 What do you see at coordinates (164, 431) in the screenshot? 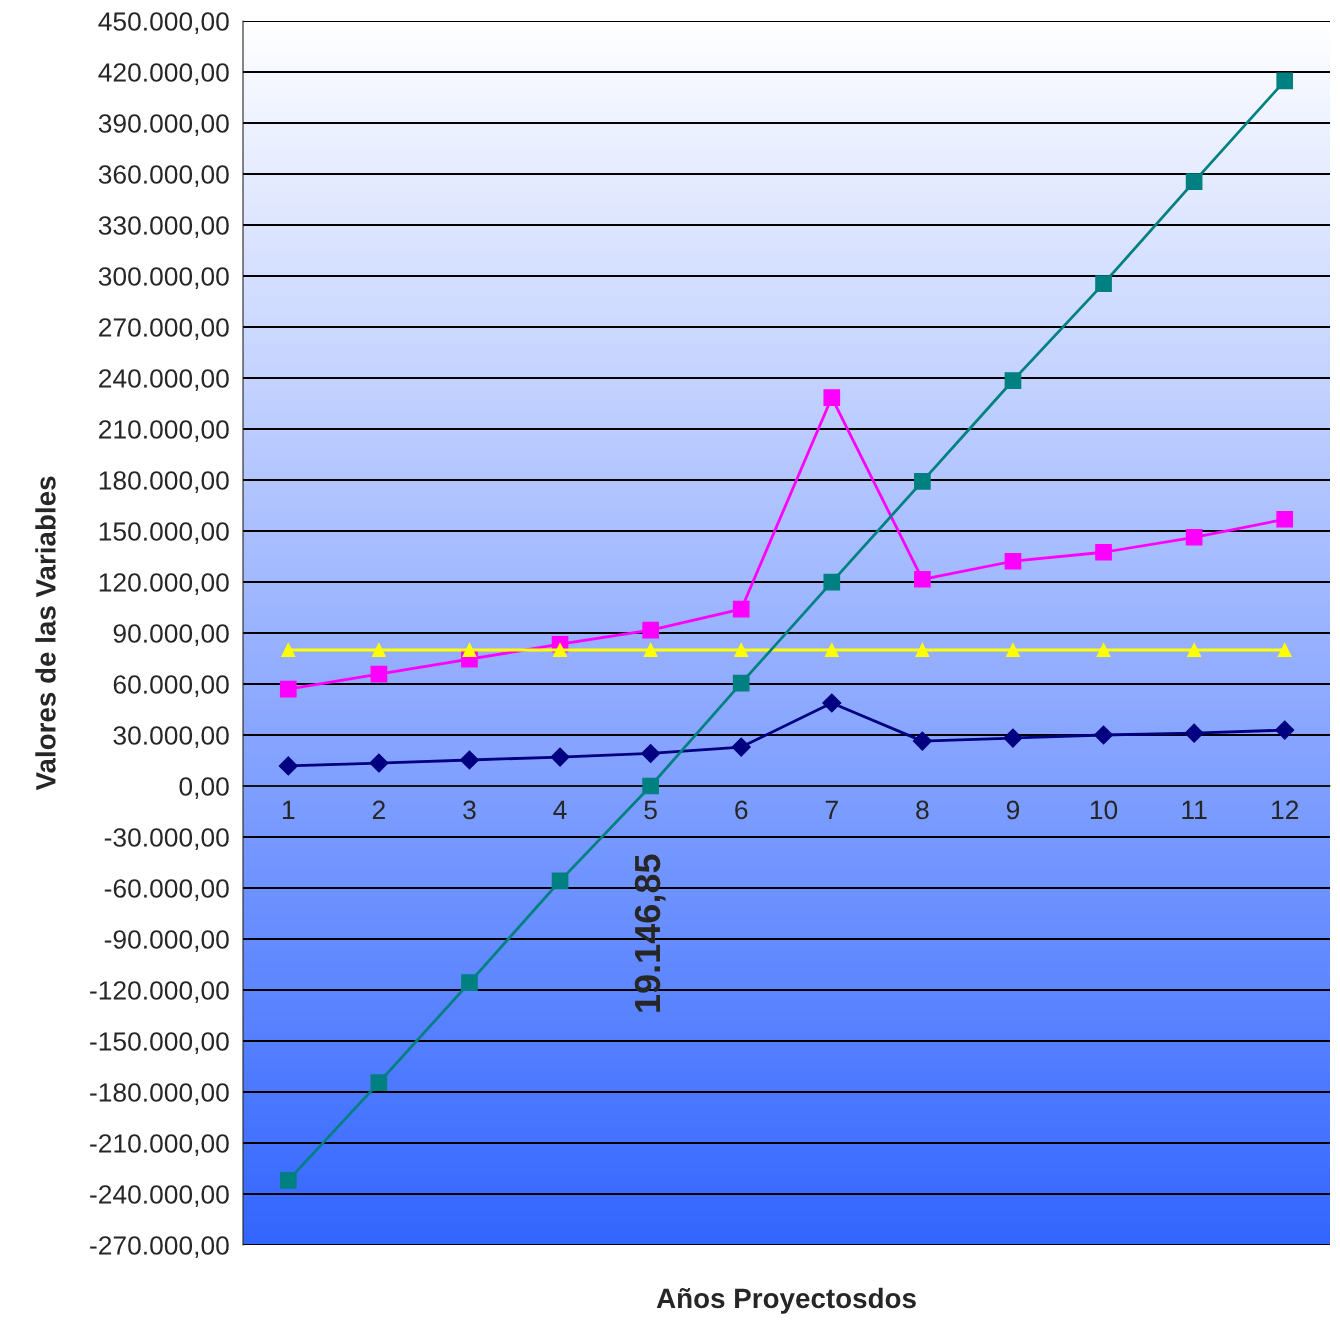
I see `y-tick-label: 210.000,00` at bounding box center [164, 431].